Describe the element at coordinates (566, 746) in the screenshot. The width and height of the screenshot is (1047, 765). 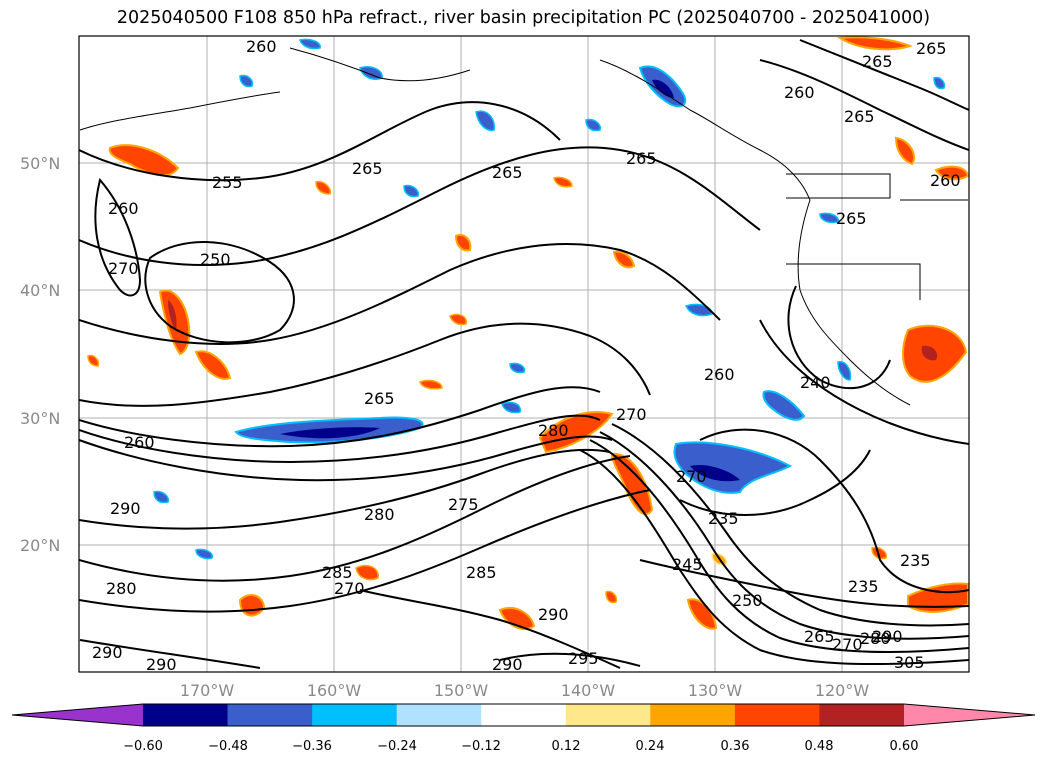
I see `colorbar-tick-label: 0.12` at that location.